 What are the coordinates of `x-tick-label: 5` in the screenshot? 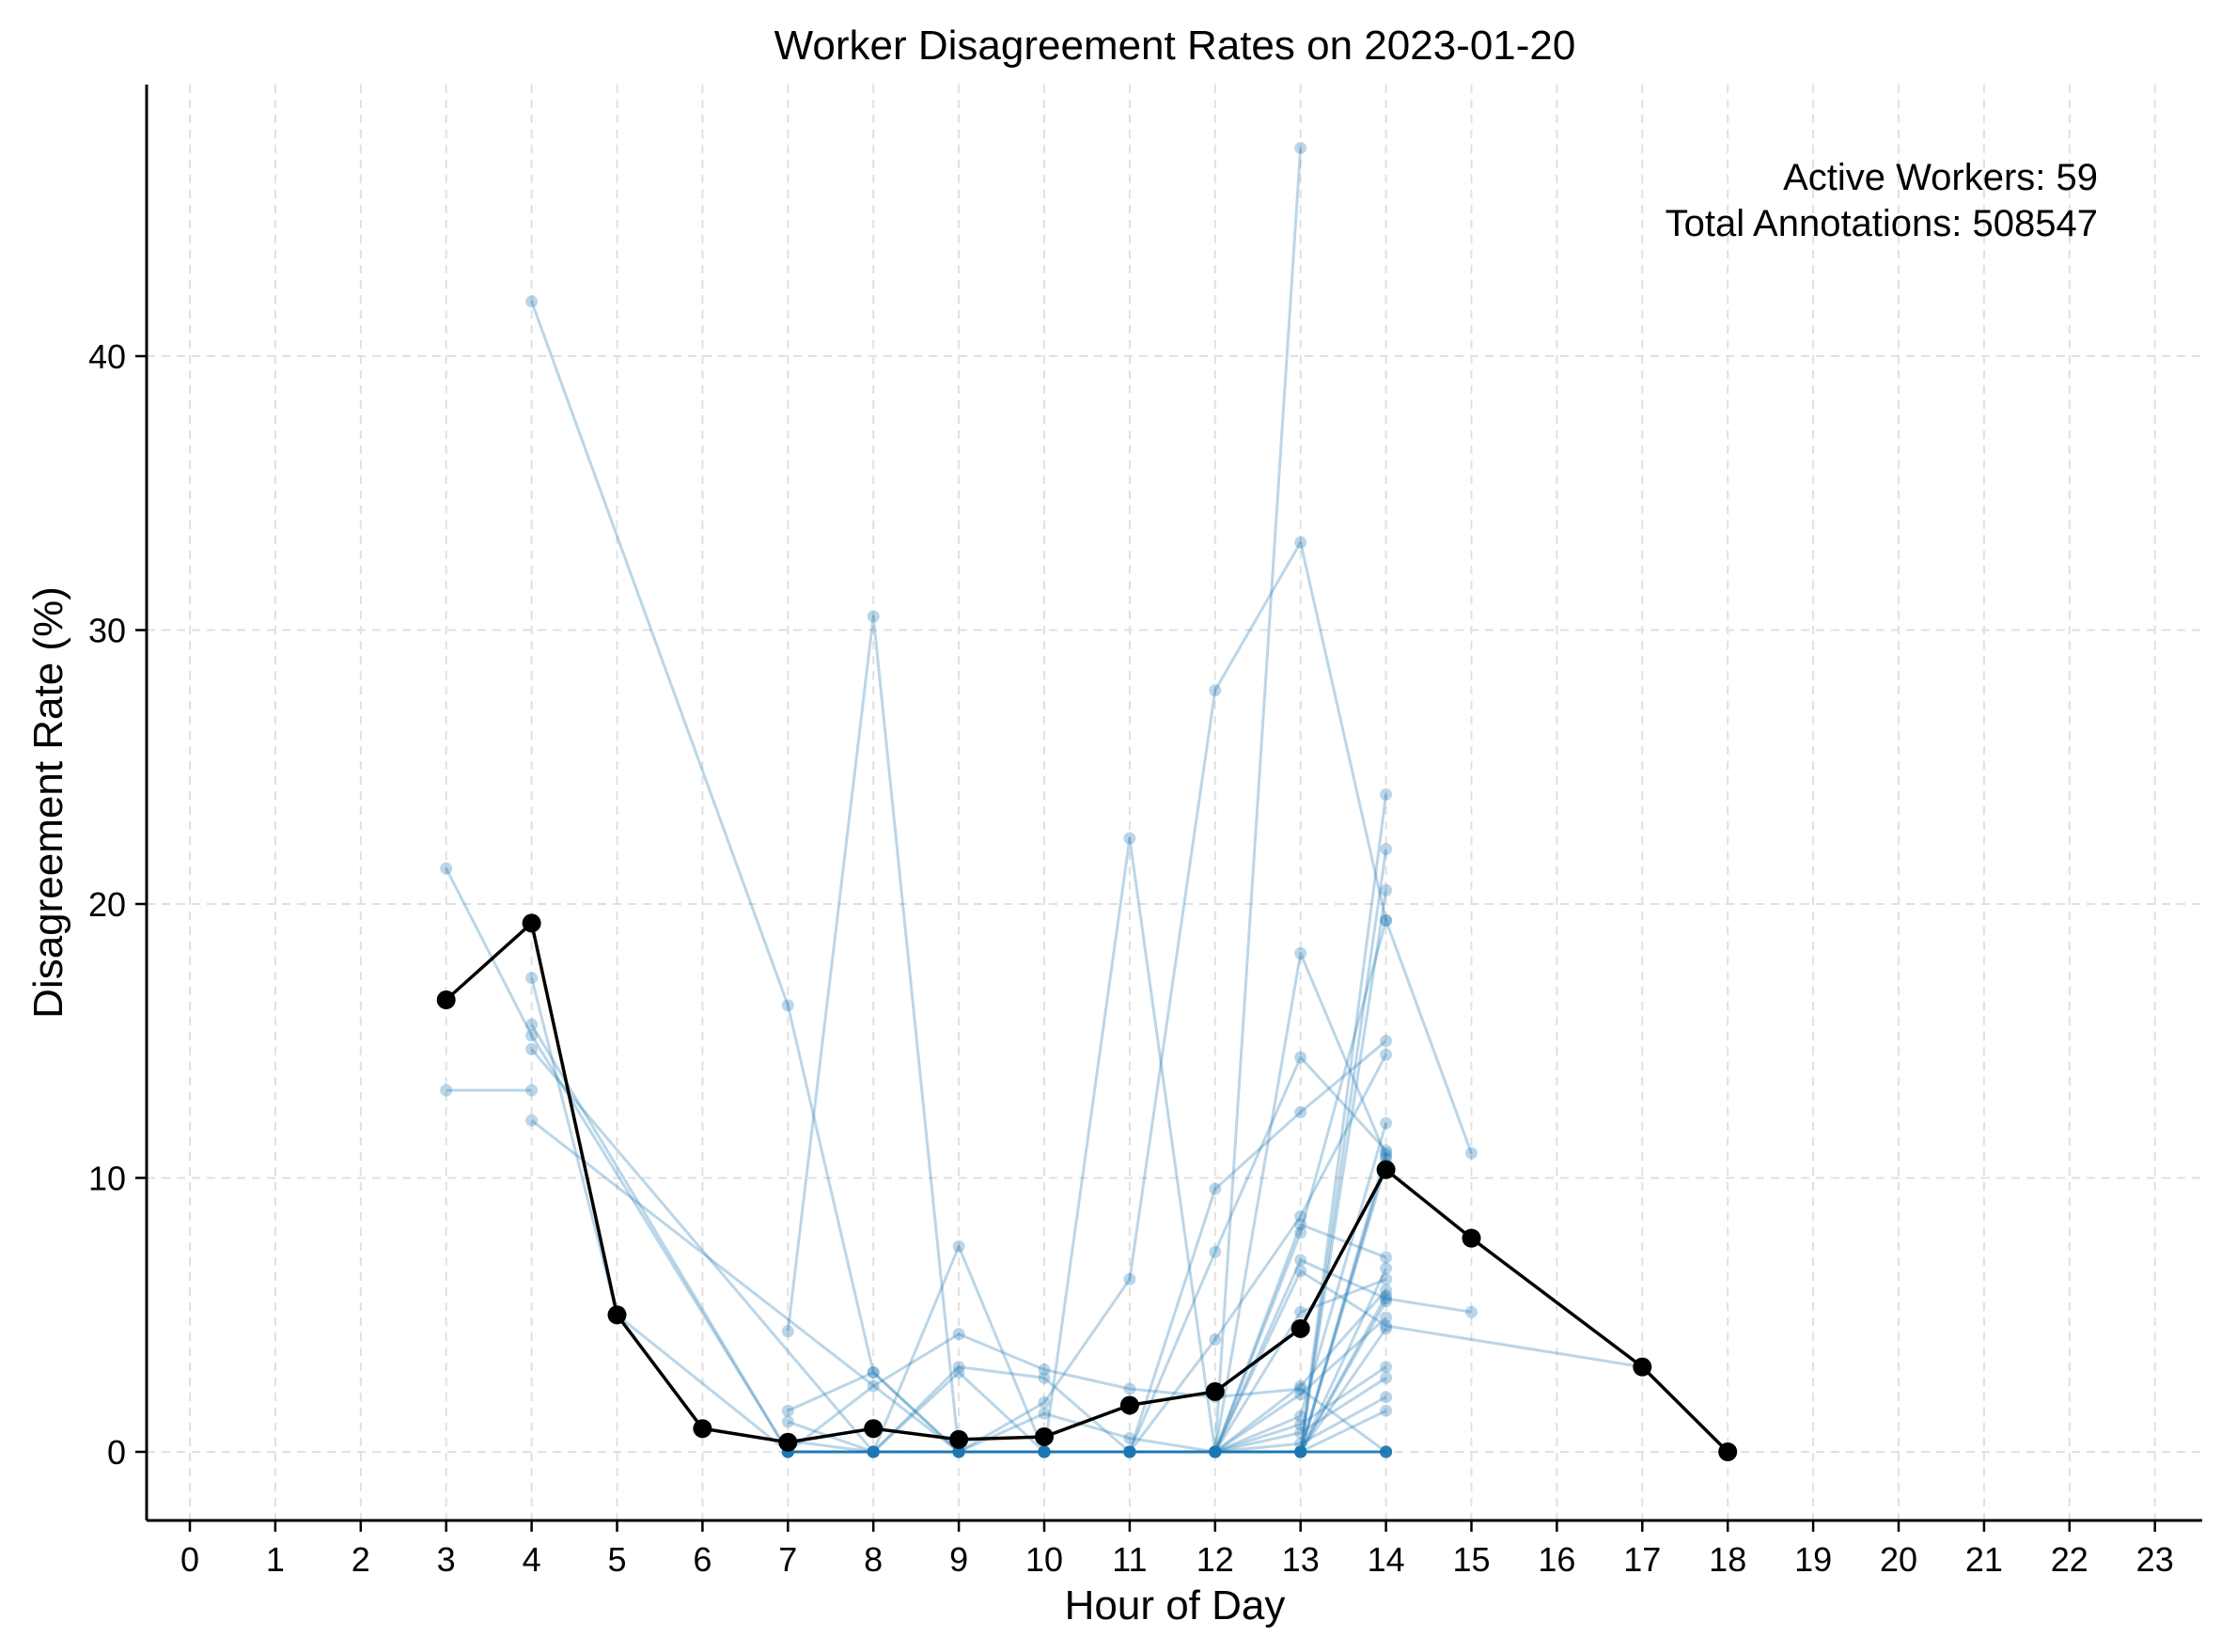 It's located at (616, 1559).